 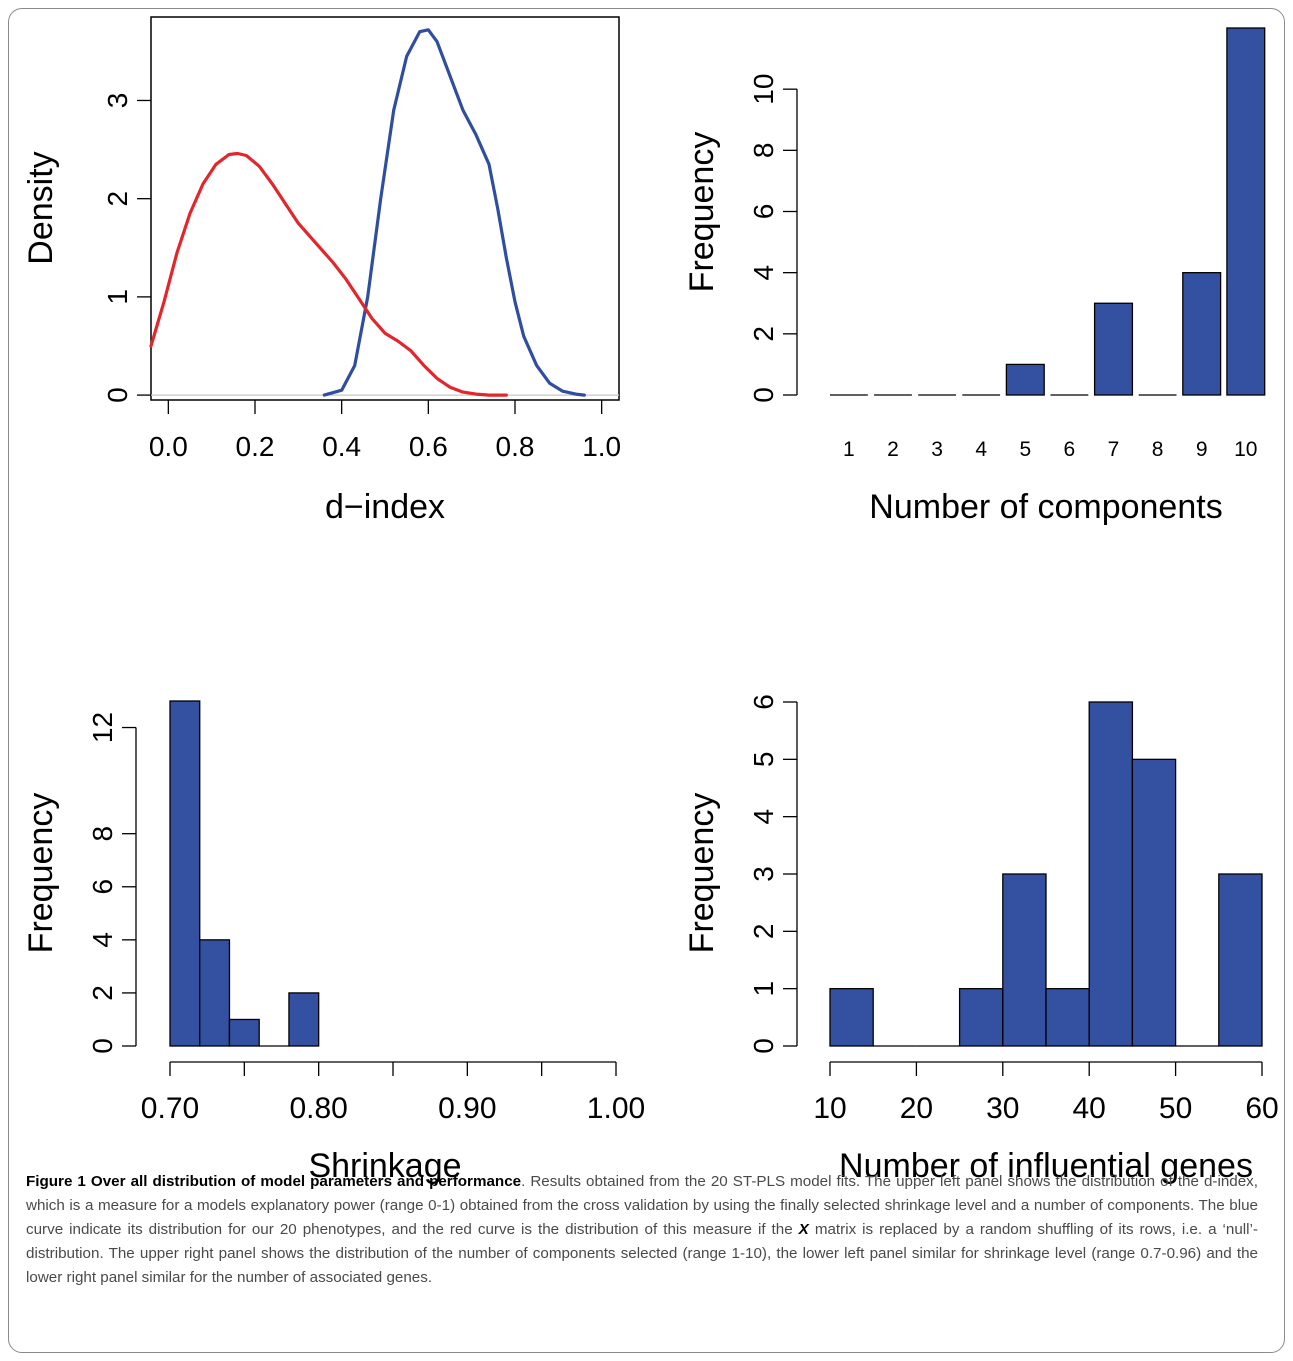 What do you see at coordinates (1045, 507) in the screenshot?
I see `x-axis-label: Number of components` at bounding box center [1045, 507].